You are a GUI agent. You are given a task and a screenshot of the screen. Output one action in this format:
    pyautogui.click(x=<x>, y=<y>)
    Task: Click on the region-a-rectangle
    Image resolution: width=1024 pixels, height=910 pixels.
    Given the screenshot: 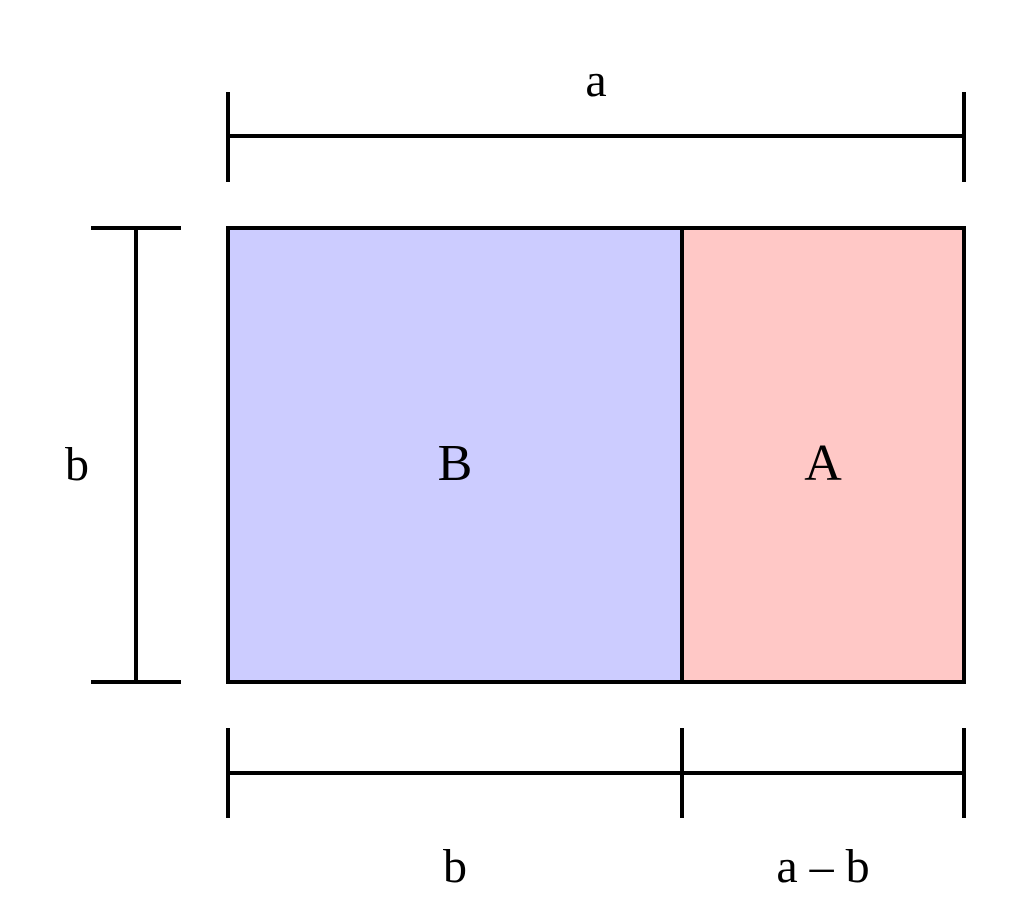 What is the action you would take?
    pyautogui.click(x=823, y=455)
    